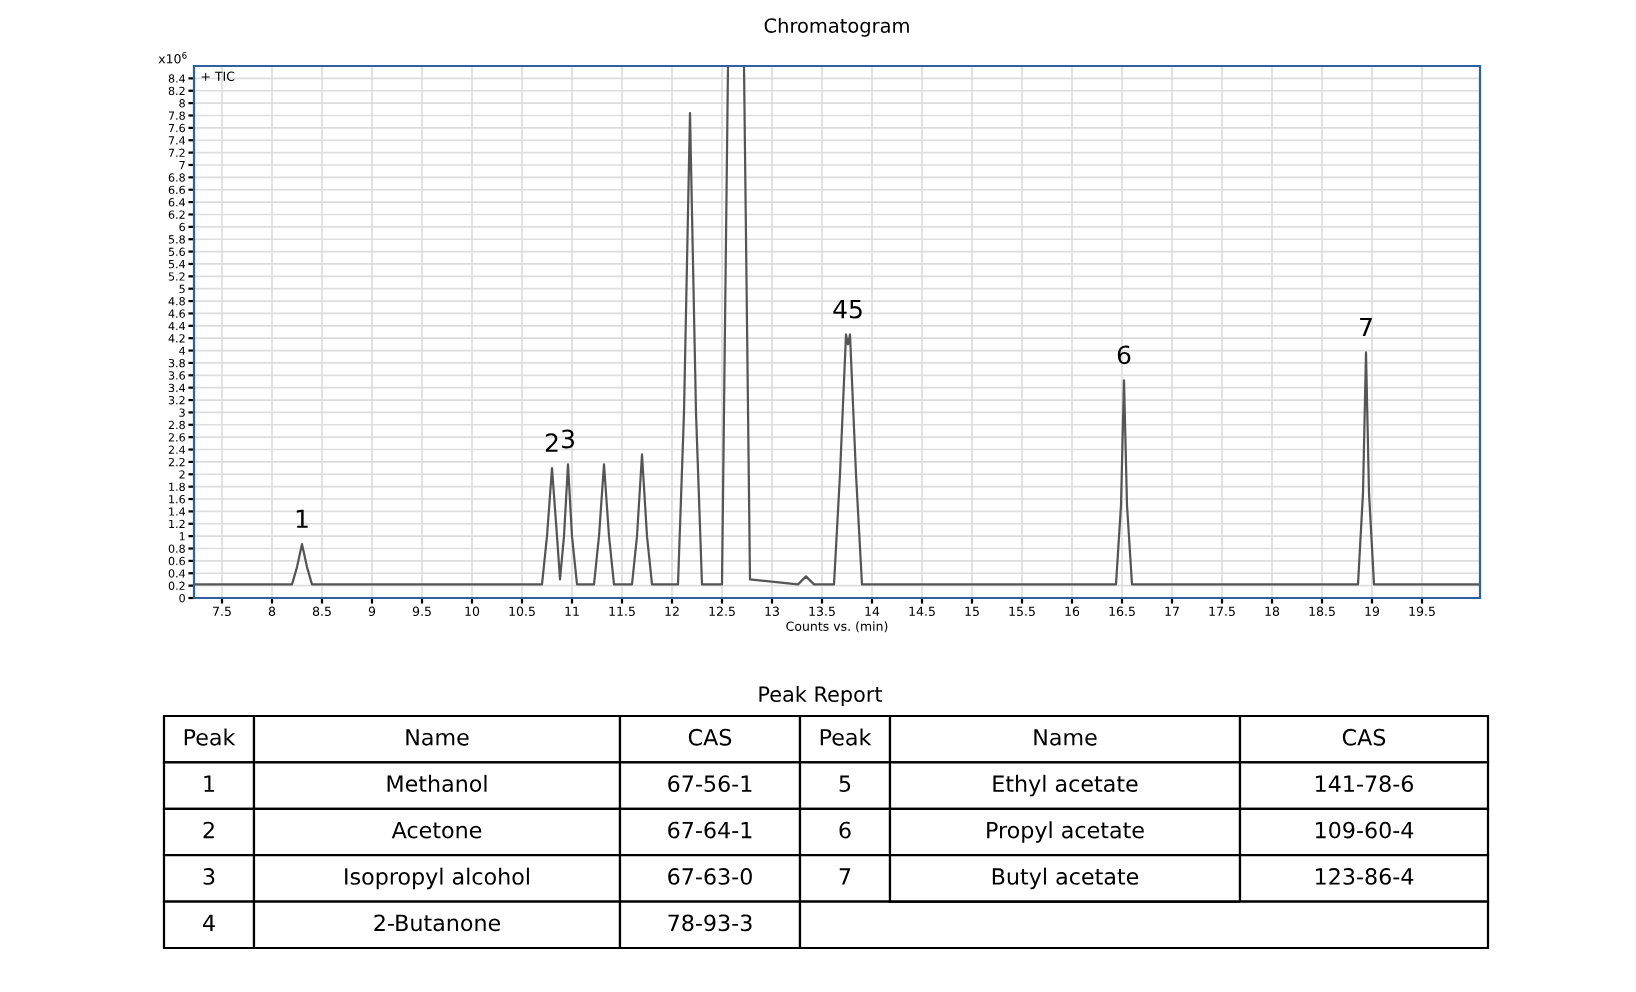 This screenshot has height=992, width=1636. I want to click on text: 67-63-0, so click(710, 876).